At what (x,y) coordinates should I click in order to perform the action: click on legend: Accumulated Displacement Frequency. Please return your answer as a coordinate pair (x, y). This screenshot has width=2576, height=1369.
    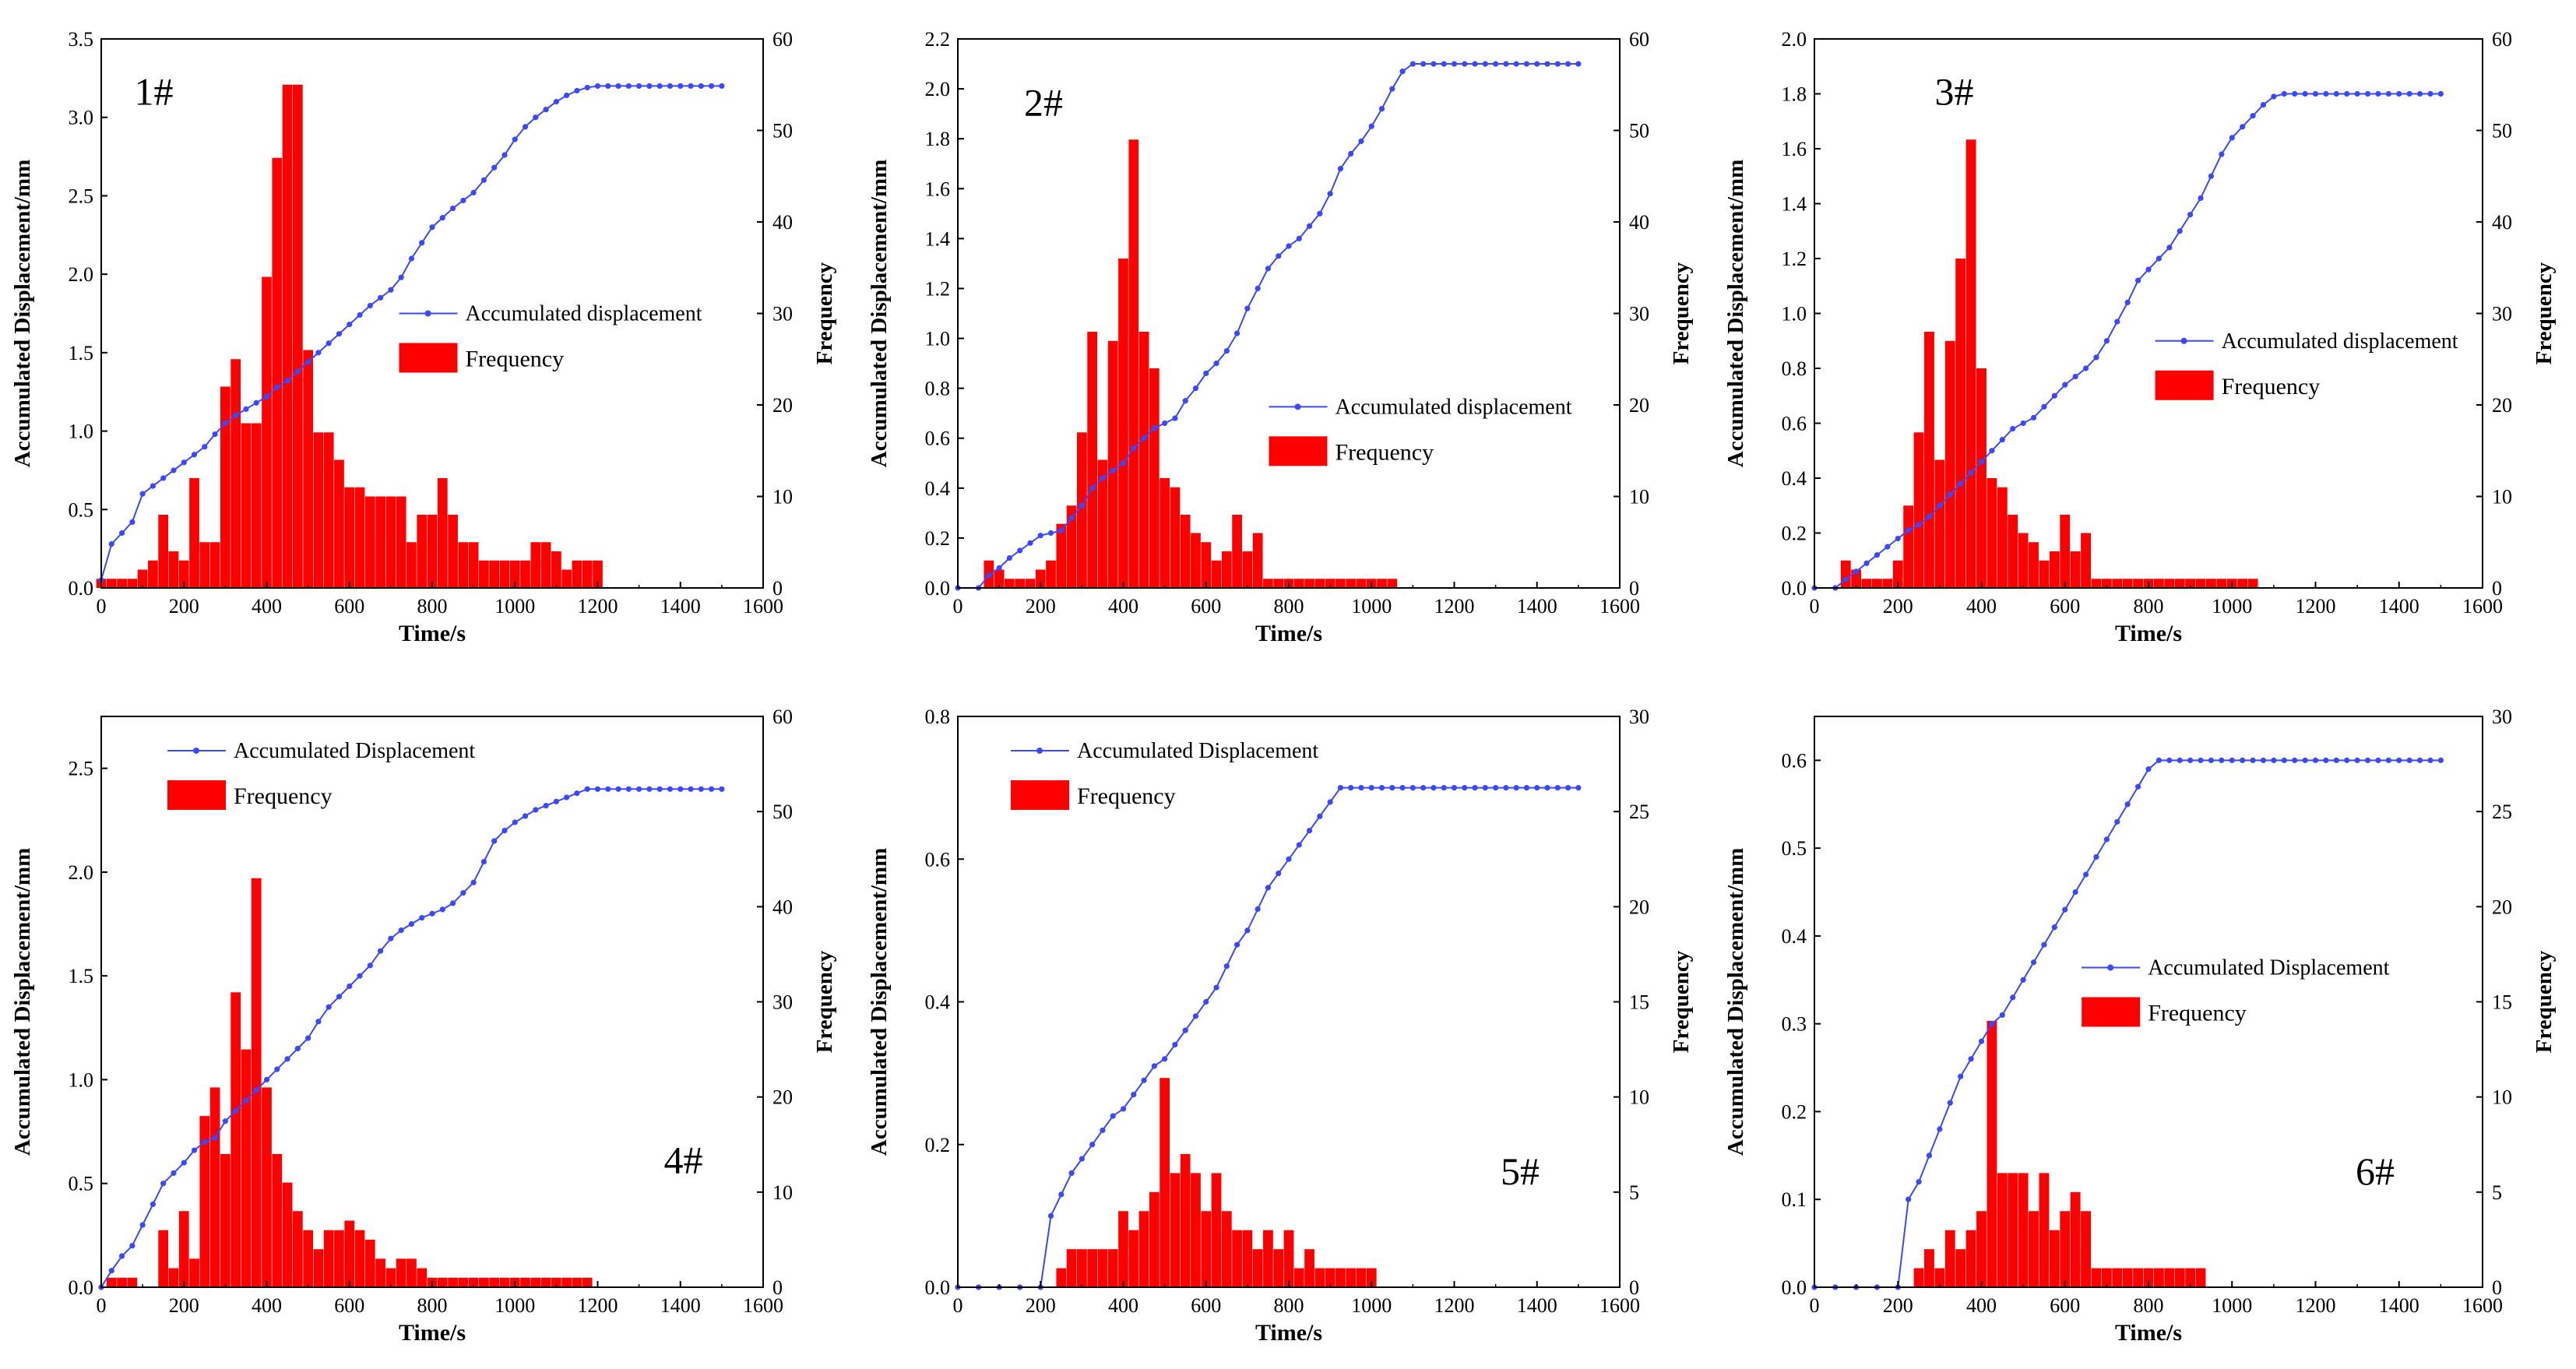
    Looking at the image, I should click on (2236, 992).